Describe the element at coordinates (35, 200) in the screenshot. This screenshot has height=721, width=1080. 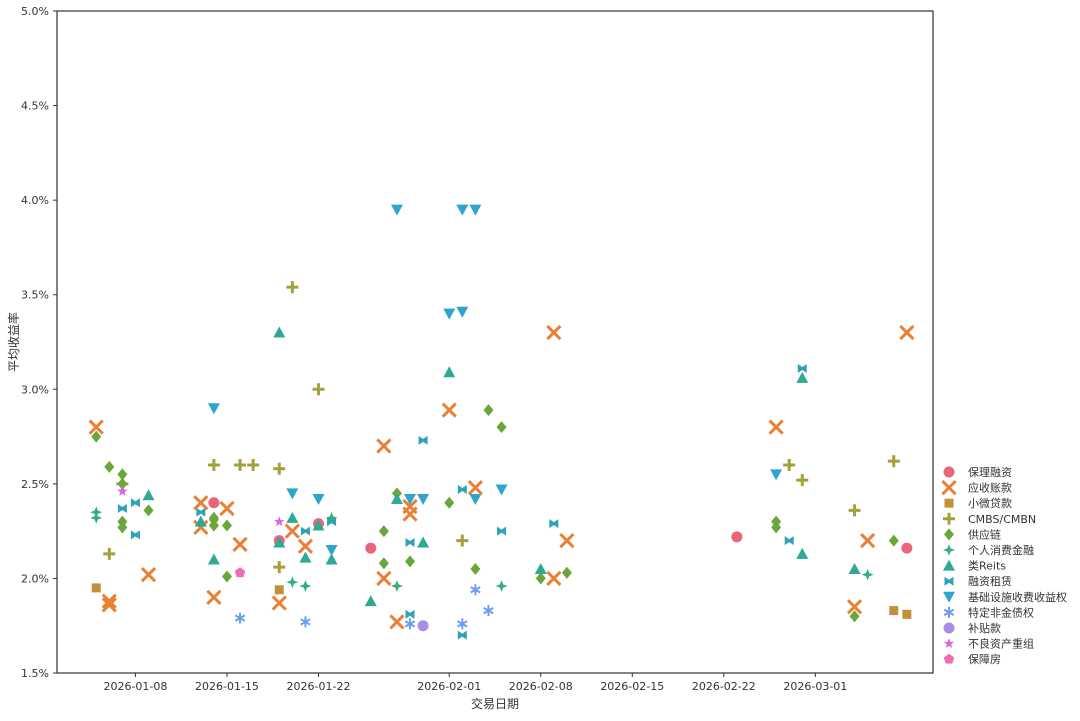
I see `y-tick-label: 4.0%` at that location.